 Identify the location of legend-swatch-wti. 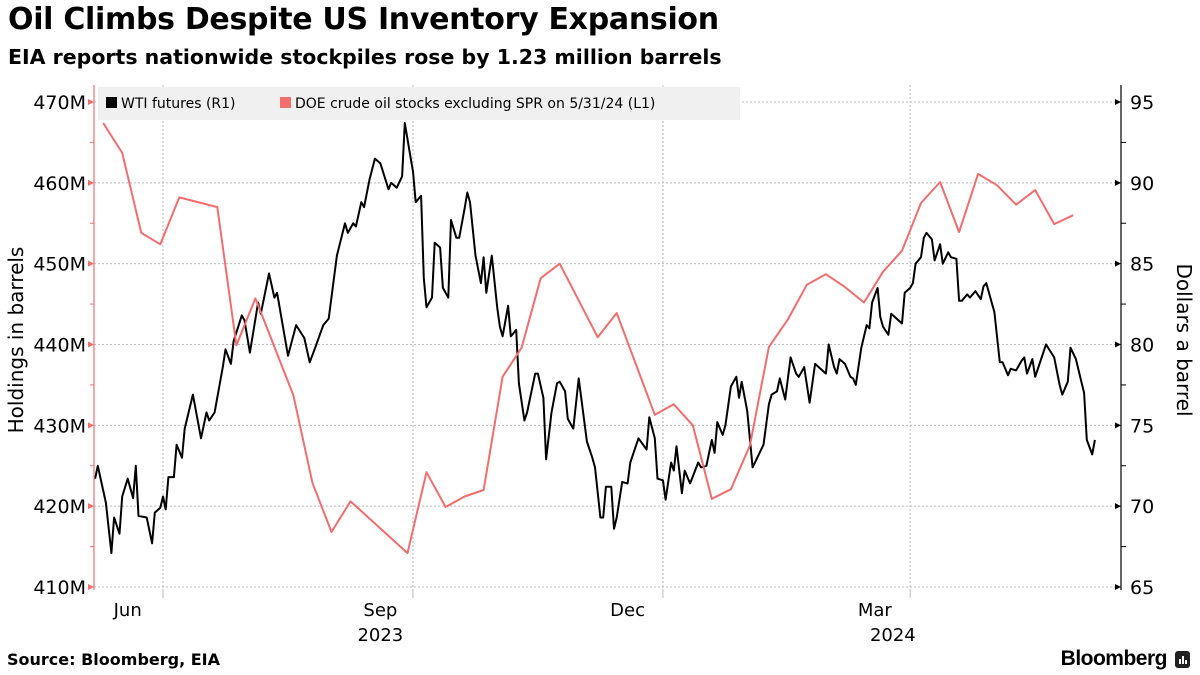
(111, 102).